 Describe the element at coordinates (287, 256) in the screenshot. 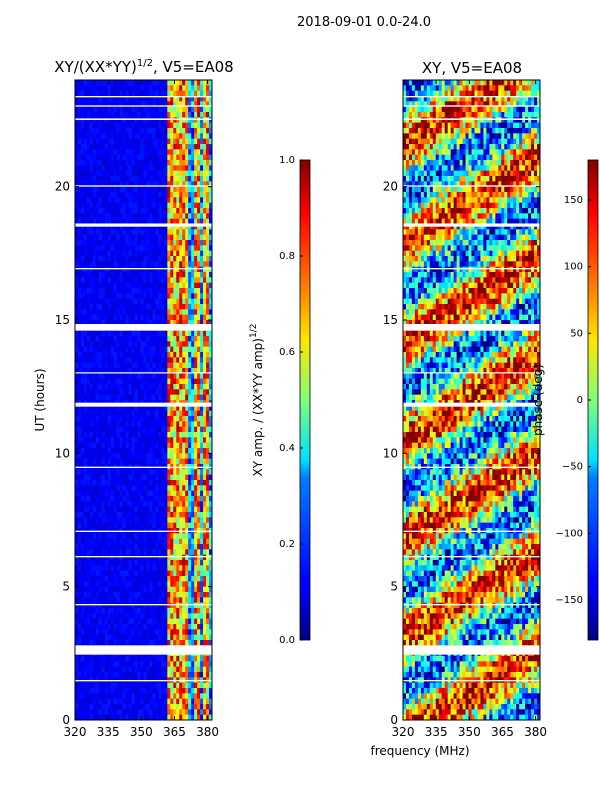

I see `colorbar-tick-label: 0.8` at that location.